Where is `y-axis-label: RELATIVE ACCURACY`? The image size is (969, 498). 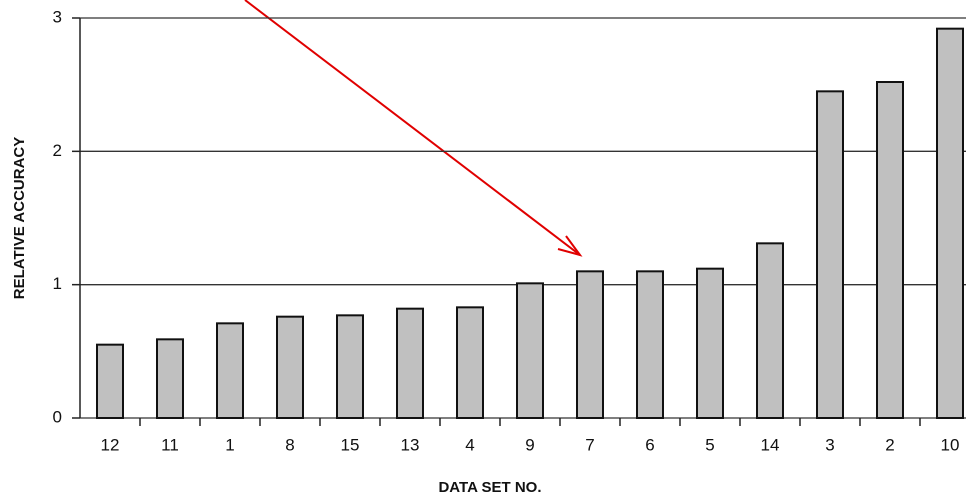 y-axis-label: RELATIVE ACCURACY is located at coordinates (19, 218).